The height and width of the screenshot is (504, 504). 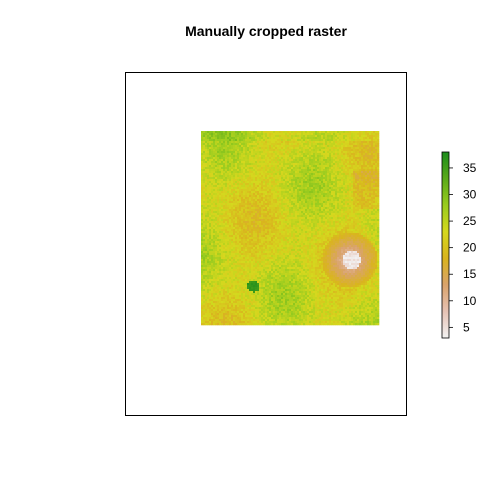 What do you see at coordinates (445, 245) in the screenshot?
I see `colorbar` at bounding box center [445, 245].